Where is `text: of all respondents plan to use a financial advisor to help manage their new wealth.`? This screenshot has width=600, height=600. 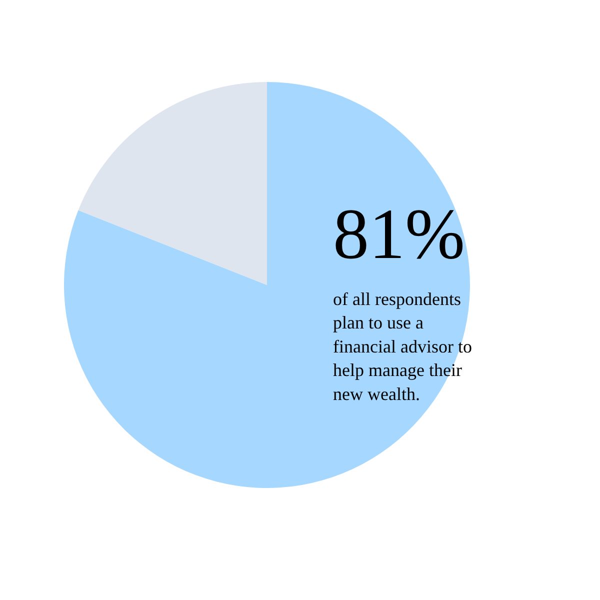 text: of all respondents plan to use a financial advisor to help manage their new wealth. is located at coordinates (402, 346).